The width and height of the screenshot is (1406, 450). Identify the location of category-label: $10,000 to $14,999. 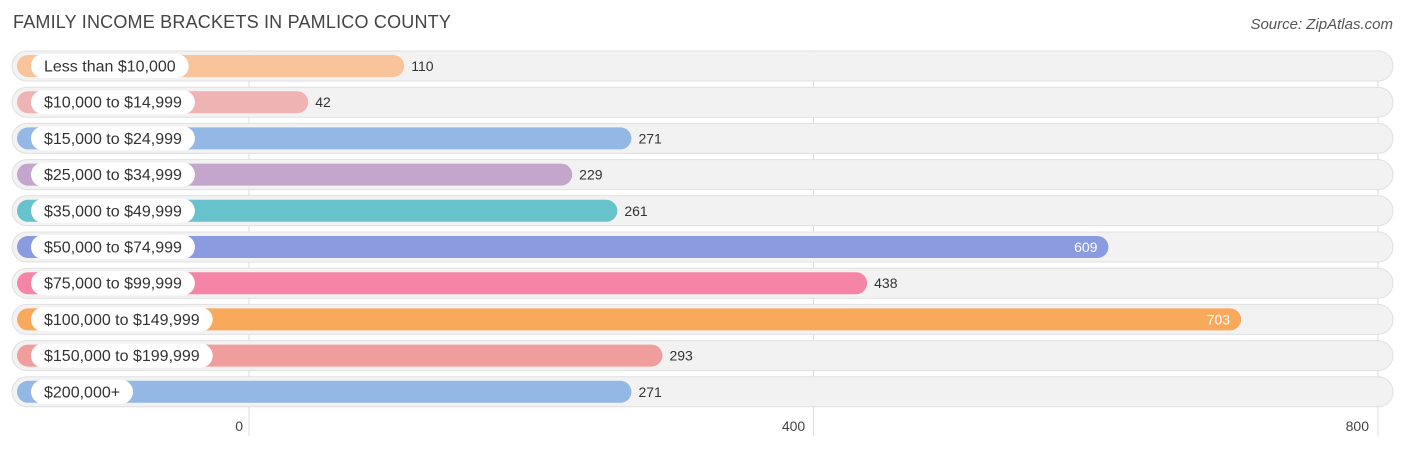
(113, 103).